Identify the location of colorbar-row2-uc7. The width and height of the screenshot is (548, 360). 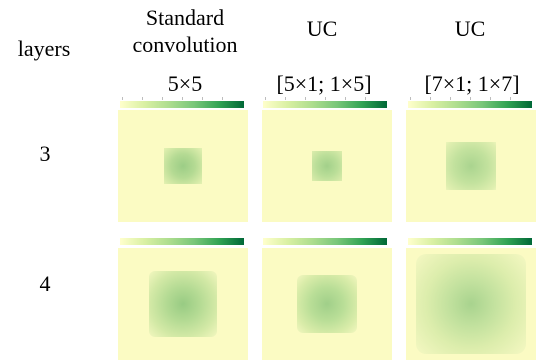
(470, 241).